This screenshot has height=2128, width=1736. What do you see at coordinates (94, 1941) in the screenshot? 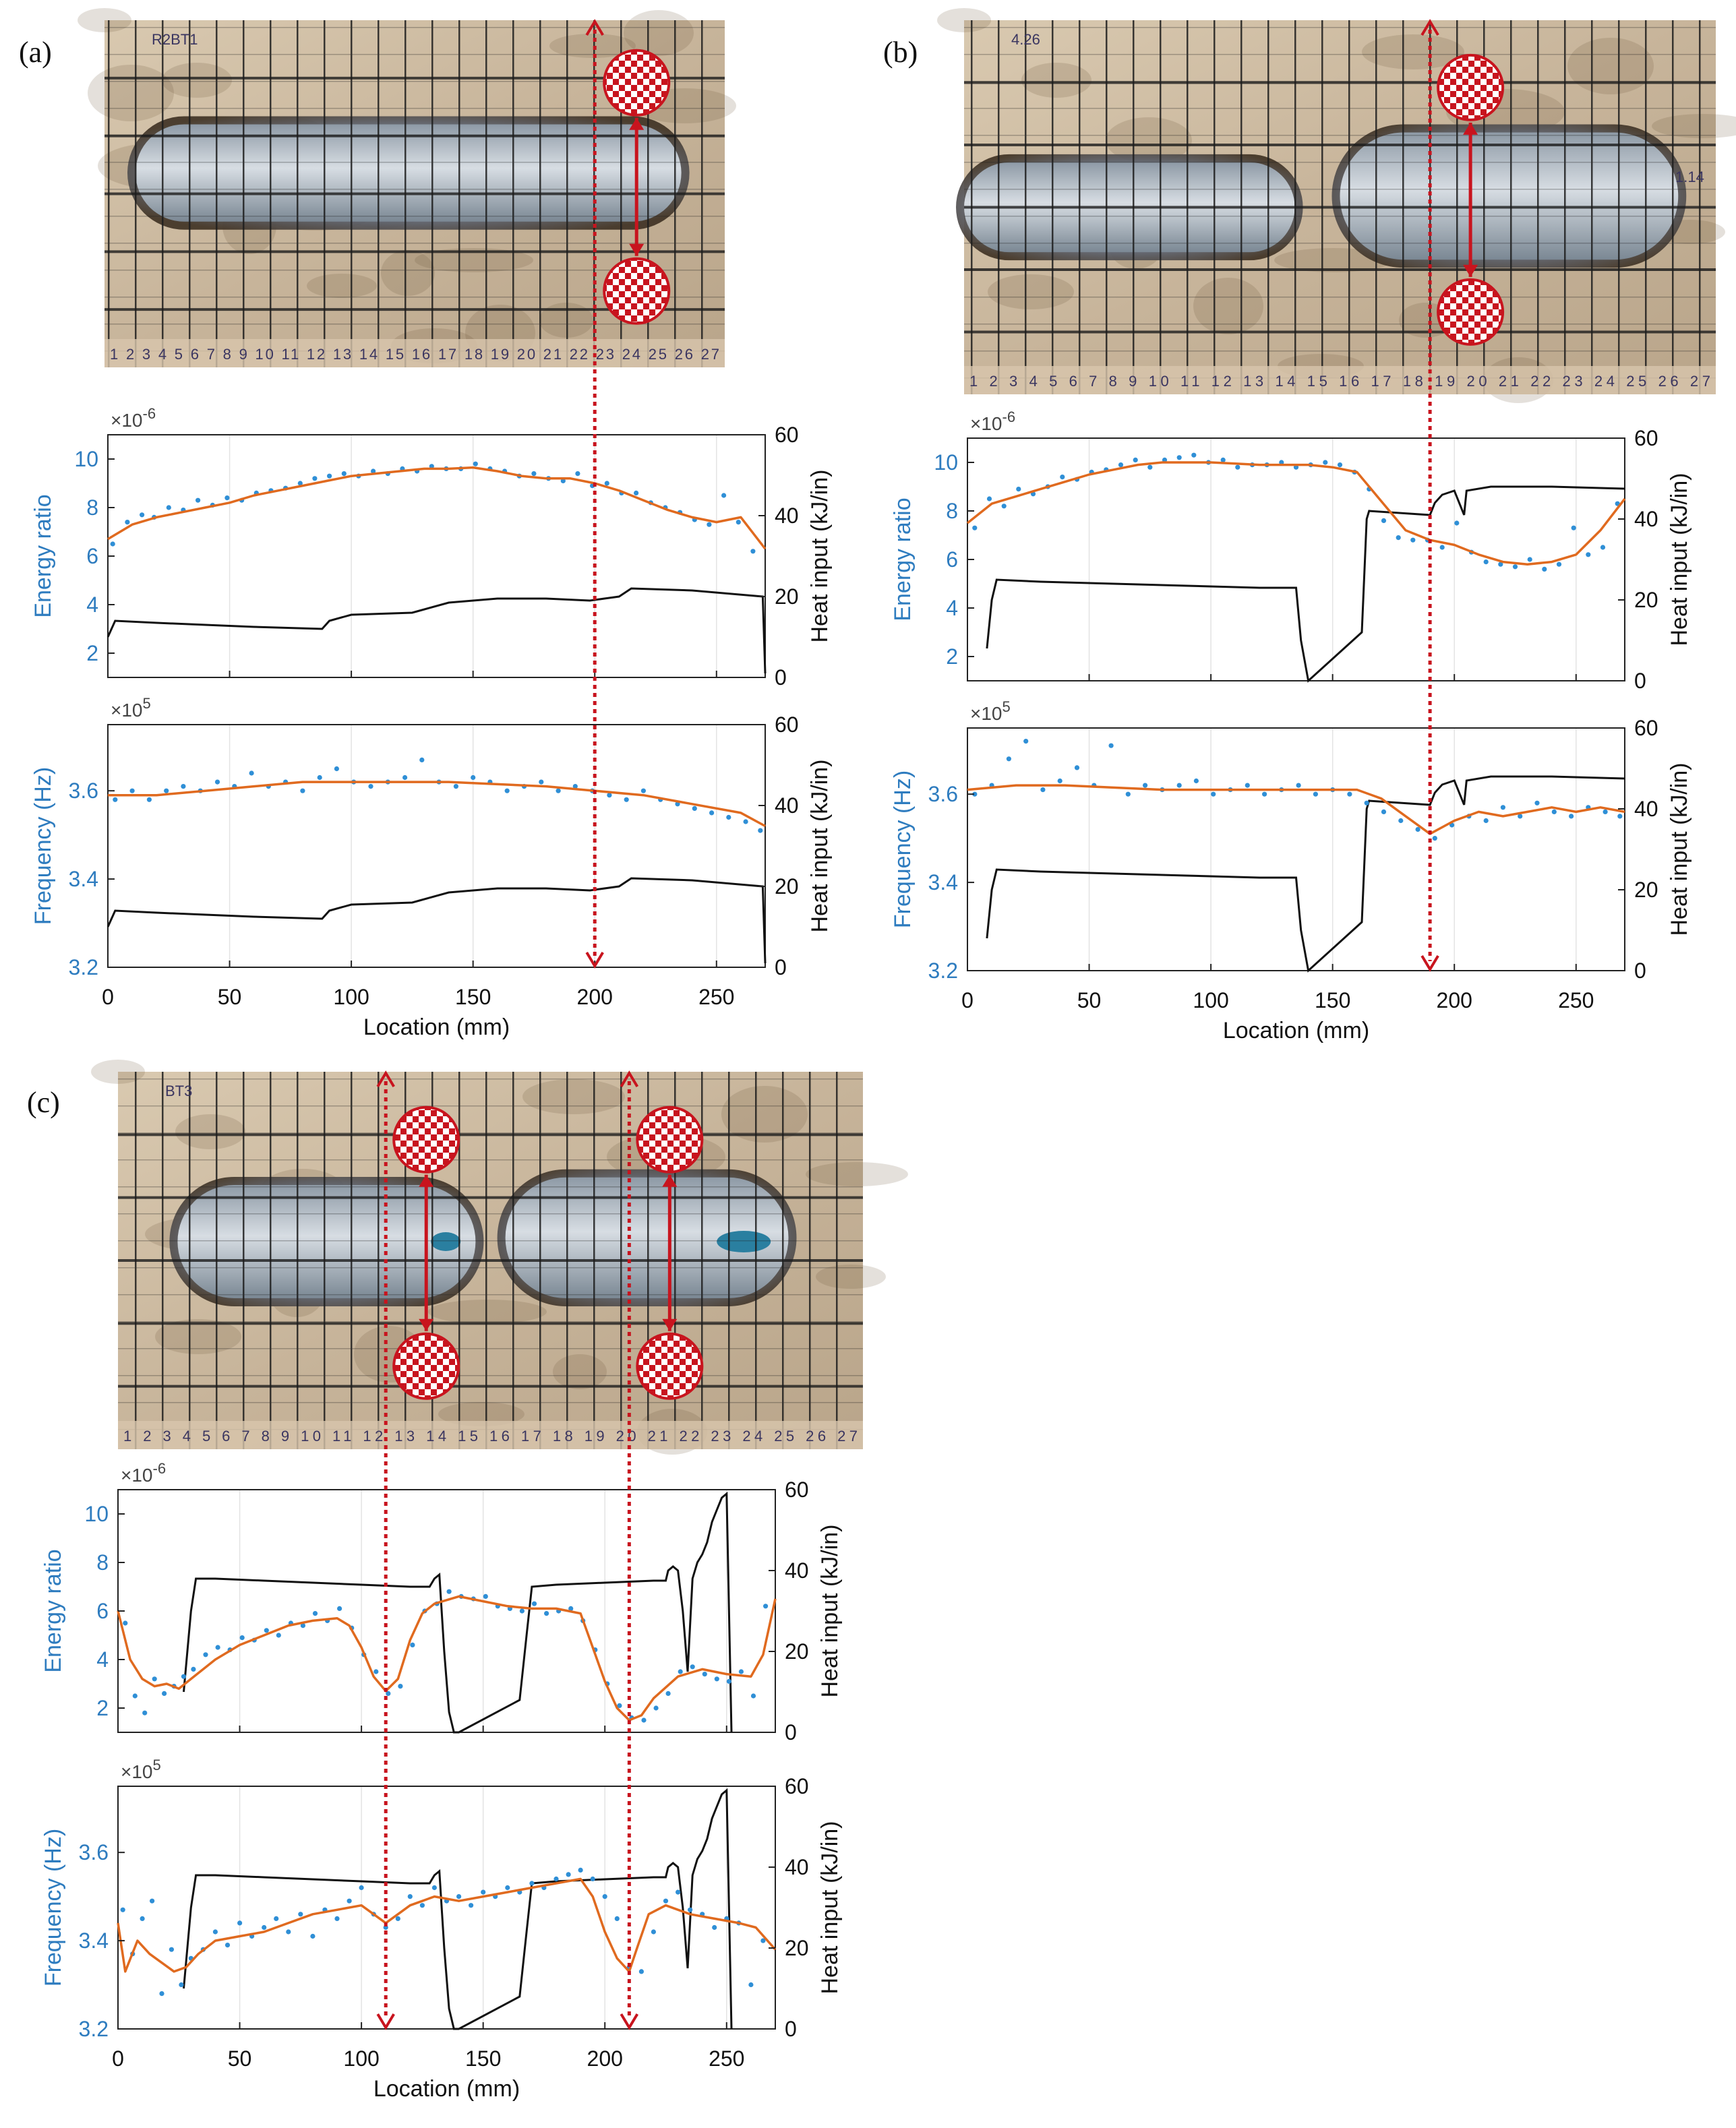
I see `y-tick-label: 3.4` at bounding box center [94, 1941].